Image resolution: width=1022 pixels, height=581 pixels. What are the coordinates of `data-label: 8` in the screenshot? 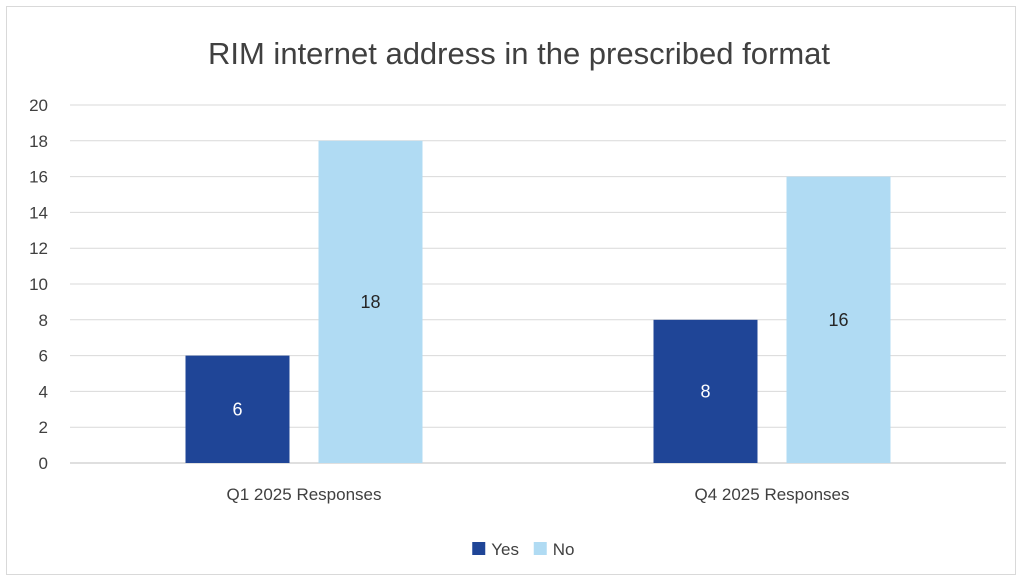 It's located at (705, 391).